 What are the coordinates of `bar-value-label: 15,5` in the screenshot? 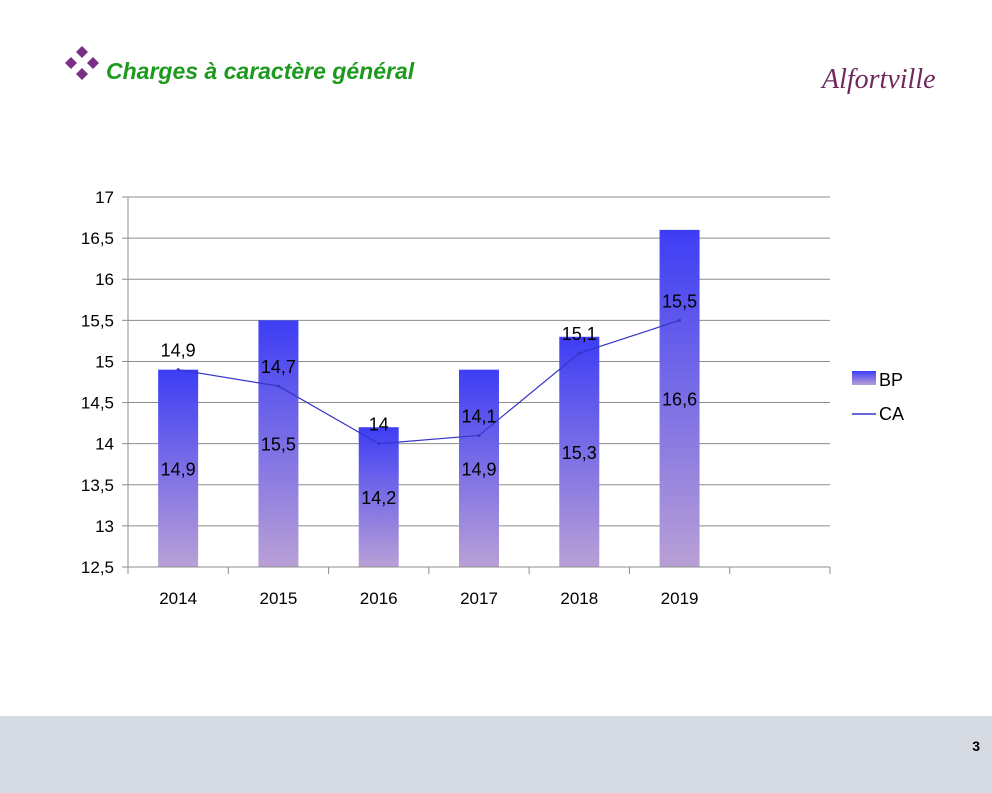 It's located at (278, 445).